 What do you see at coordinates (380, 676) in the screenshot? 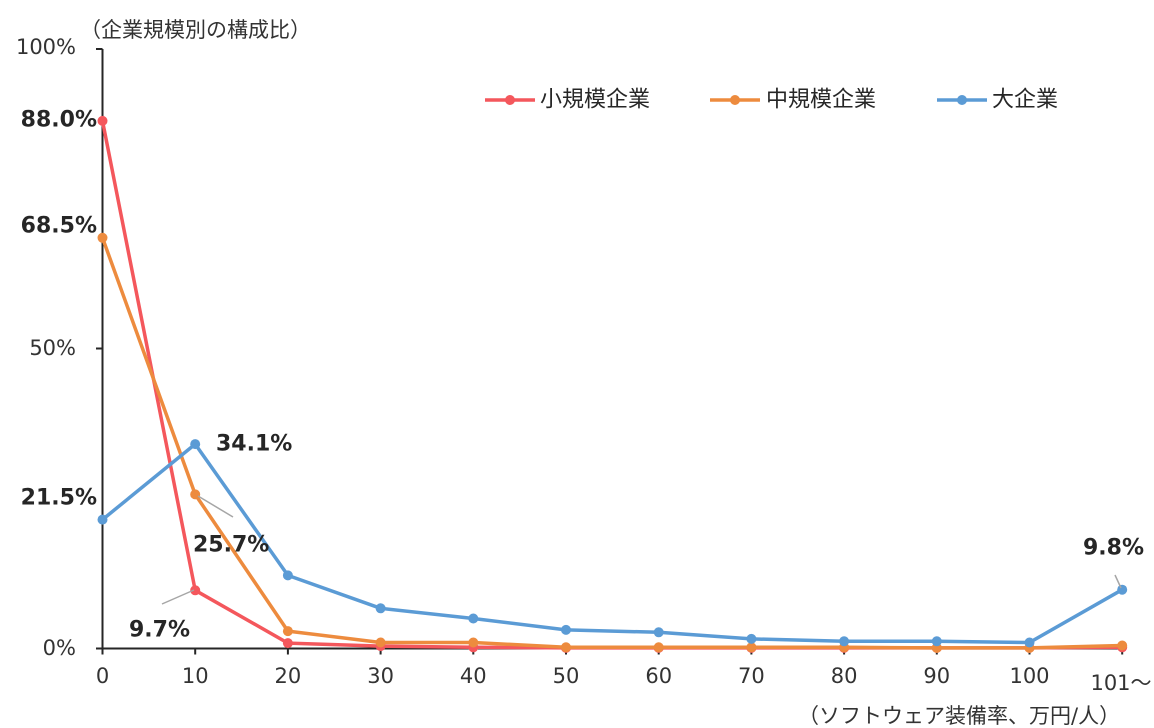
I see `x-tick-label: 30` at bounding box center [380, 676].